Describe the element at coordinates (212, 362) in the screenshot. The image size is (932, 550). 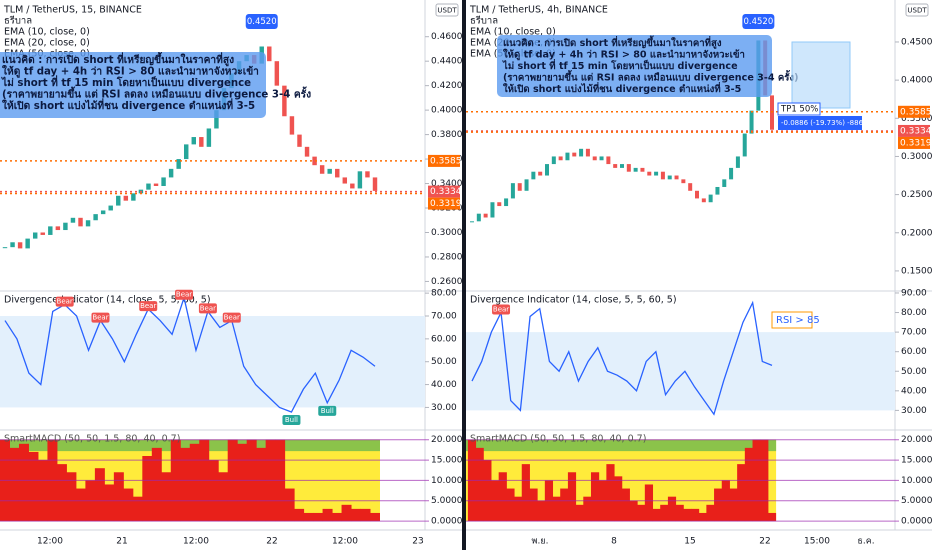
I see `rsi-band` at that location.